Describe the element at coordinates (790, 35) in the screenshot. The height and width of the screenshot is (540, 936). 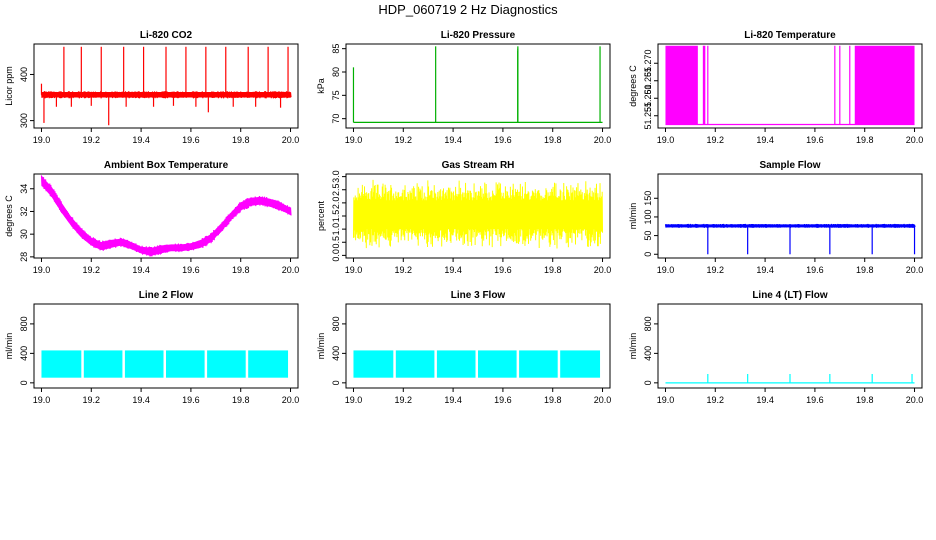
I see `panel-title: Li-820 Temperature` at that location.